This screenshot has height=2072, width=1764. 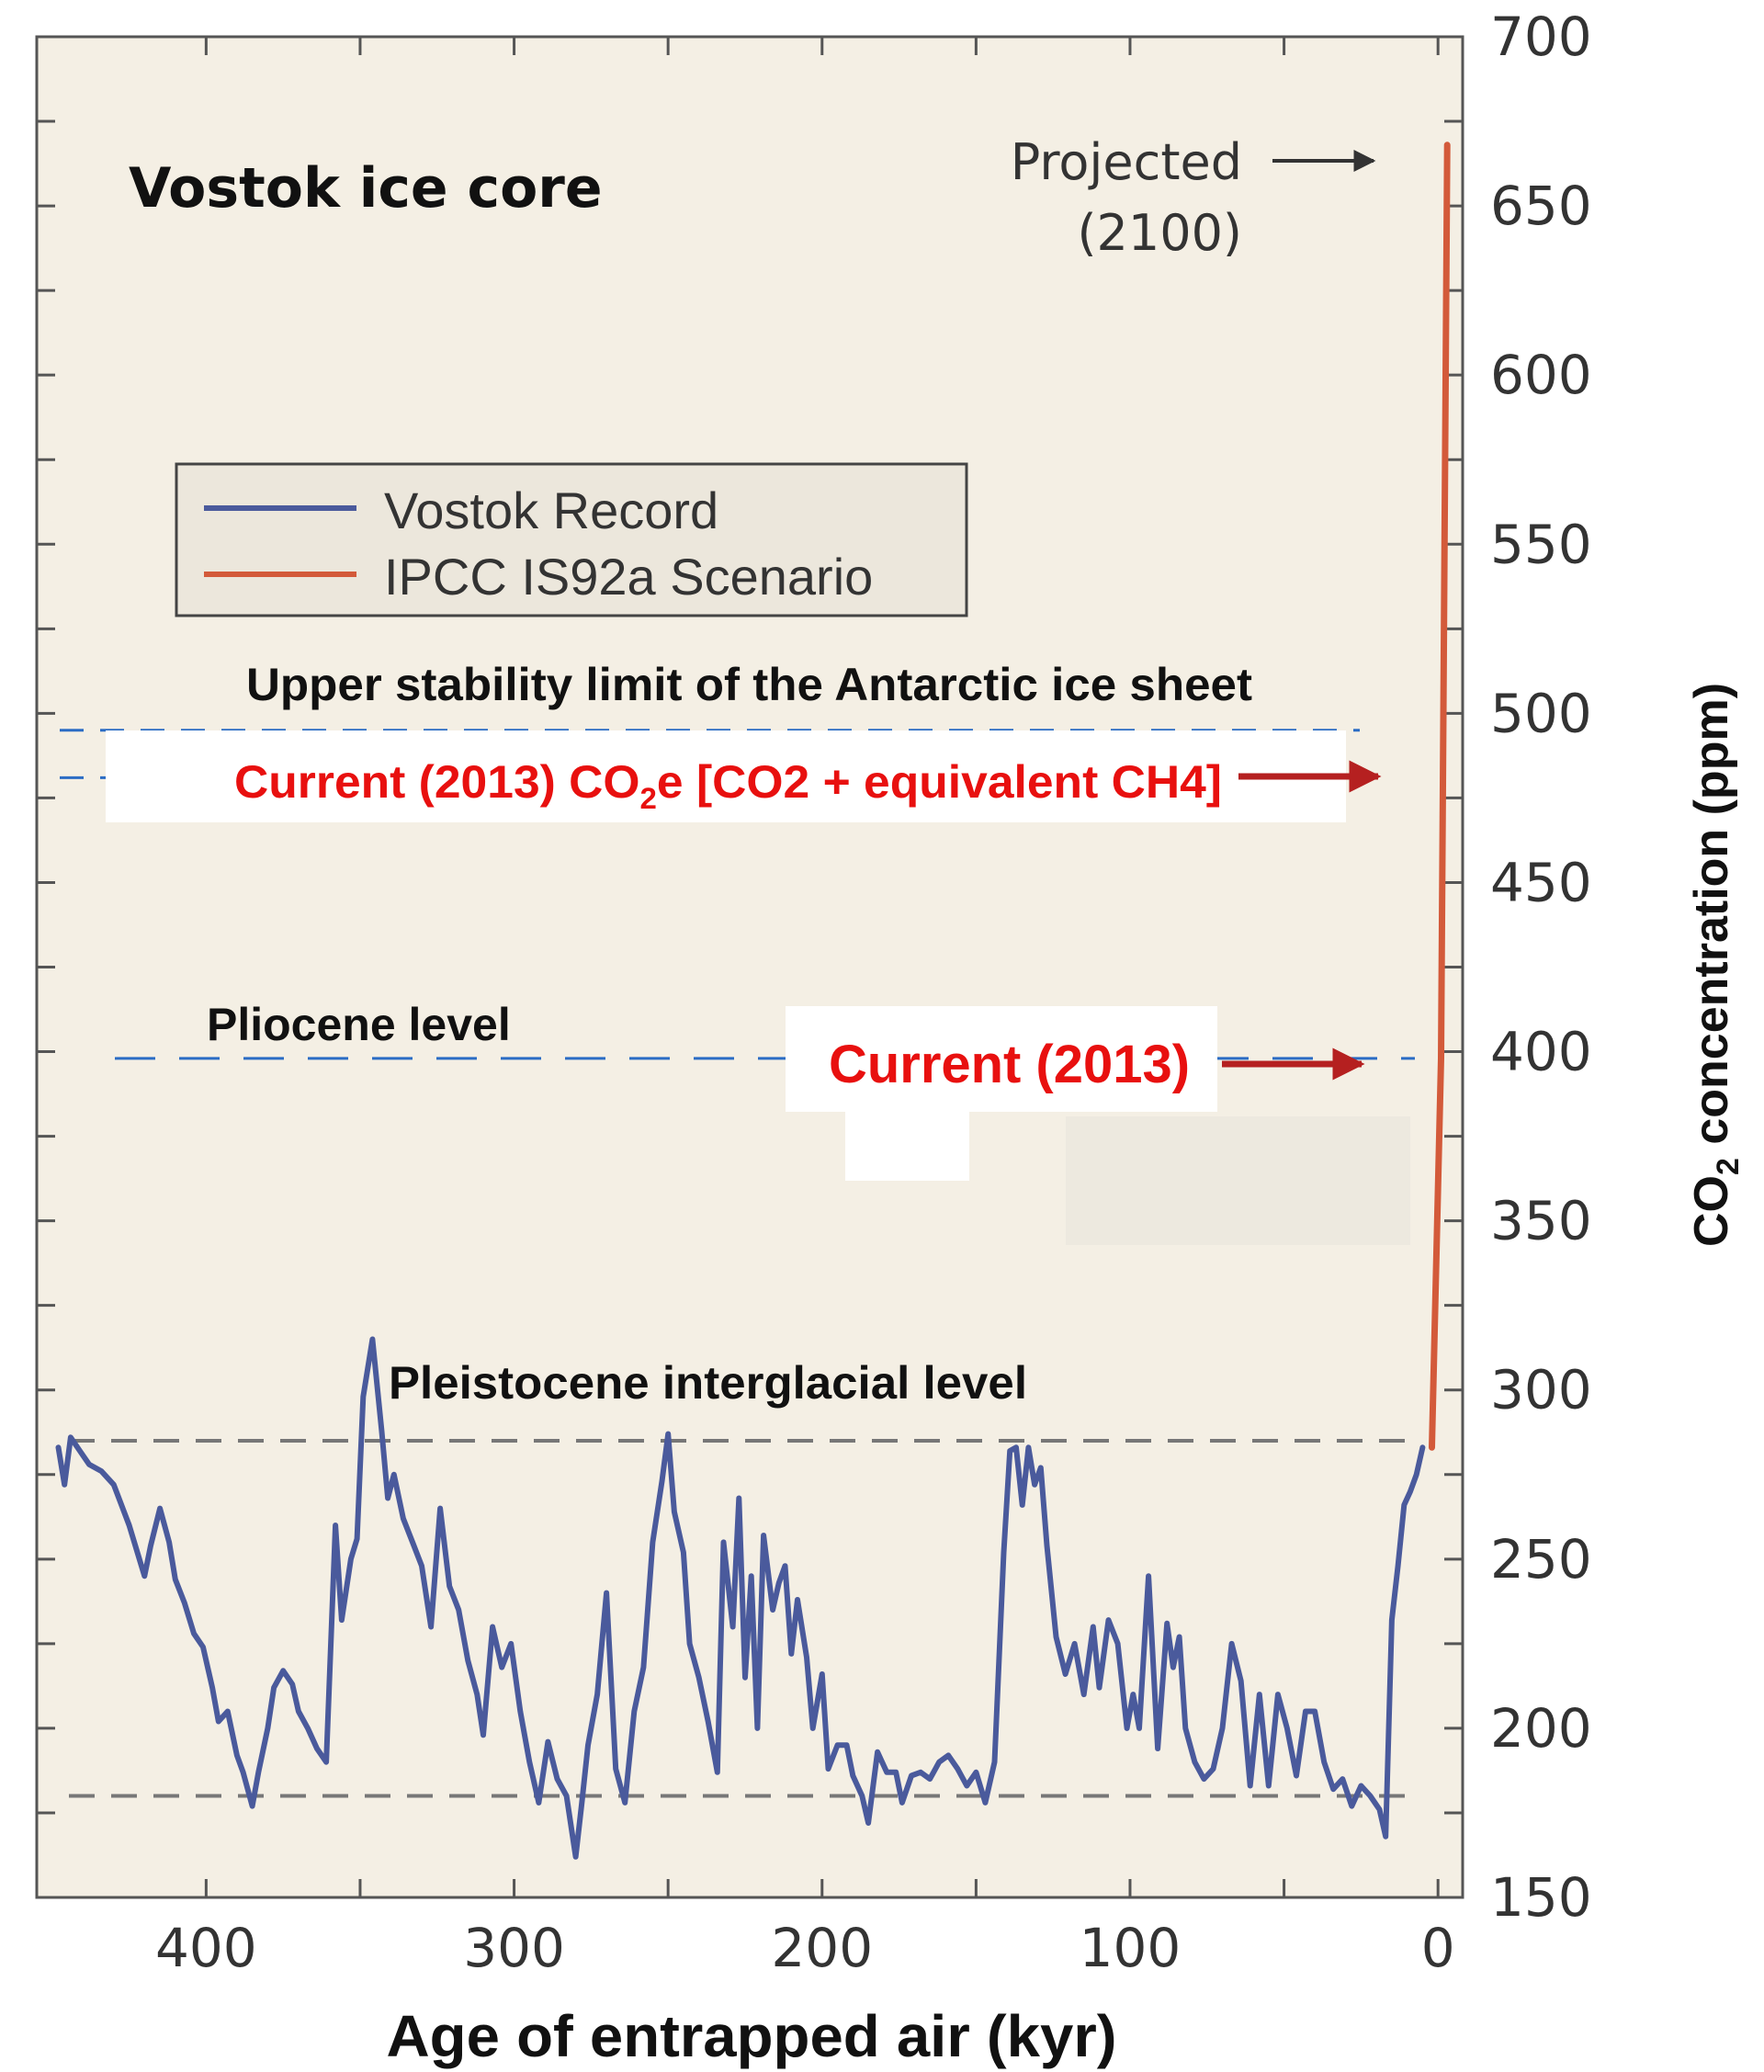 I want to click on current-label: Current (2013), so click(x=1009, y=1064).